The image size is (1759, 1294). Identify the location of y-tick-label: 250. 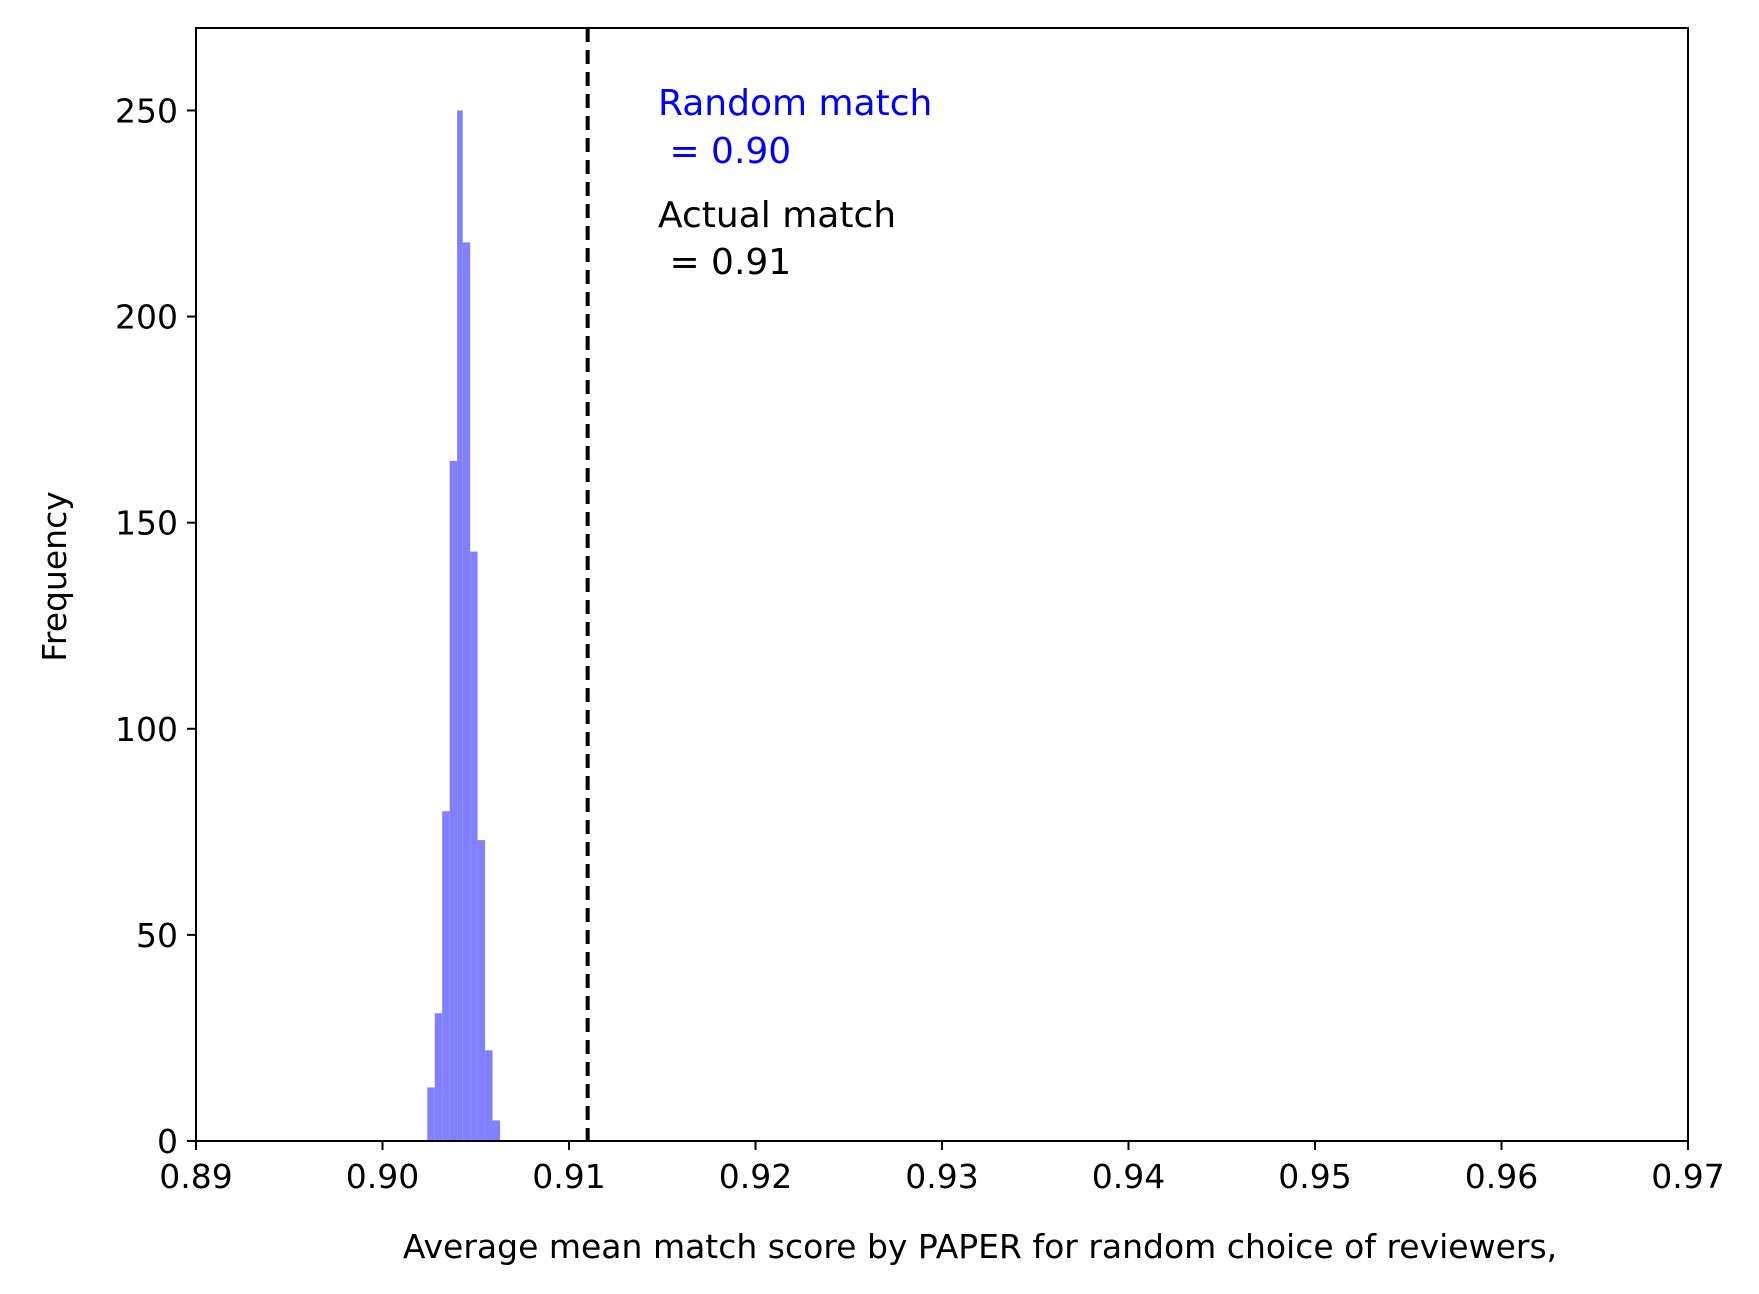
(146, 110).